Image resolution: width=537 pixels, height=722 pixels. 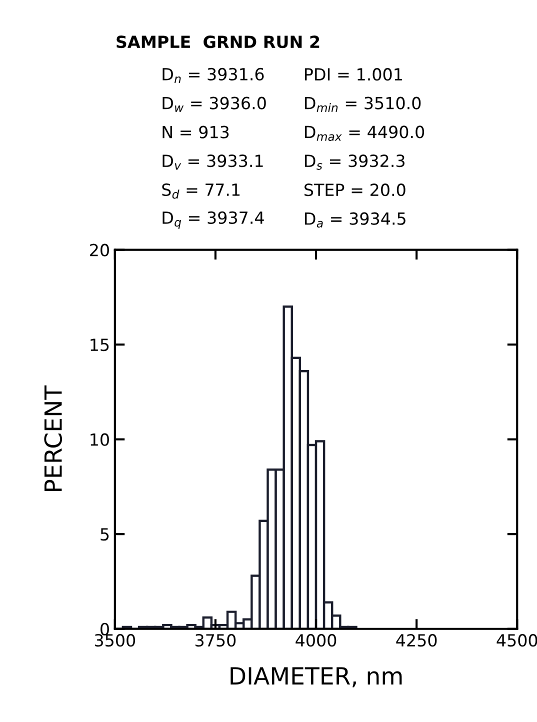 I want to click on y-tick-label: 20, so click(x=99, y=250).